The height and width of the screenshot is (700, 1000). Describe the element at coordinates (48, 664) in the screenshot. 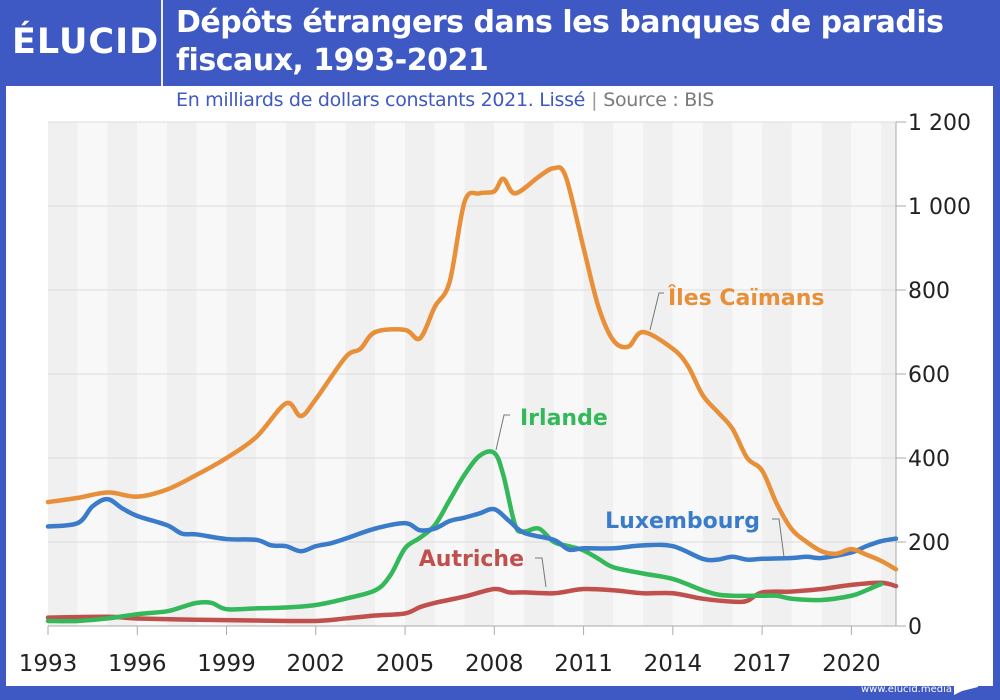

I see `x-tick-label: 1993` at that location.